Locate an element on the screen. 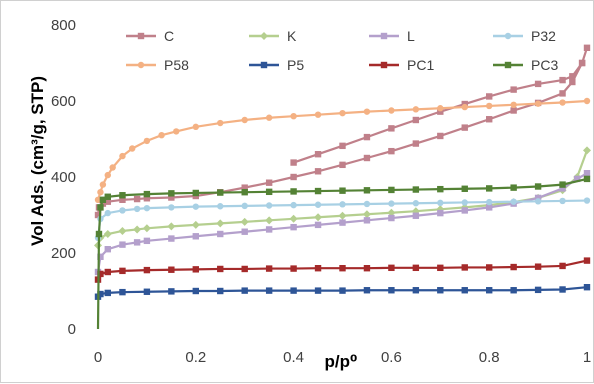  legend-label: PC1 is located at coordinates (420, 65).